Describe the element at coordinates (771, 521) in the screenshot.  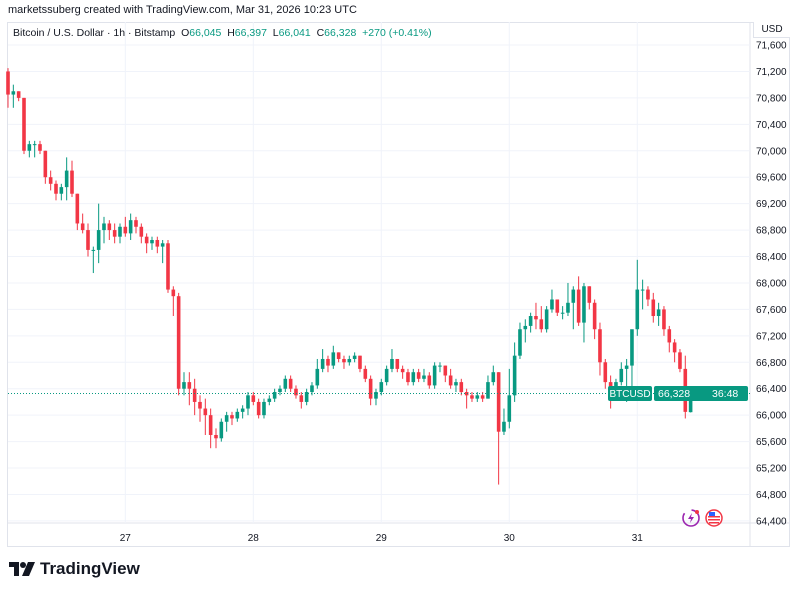
I see `y-tick-label: 64,400` at that location.